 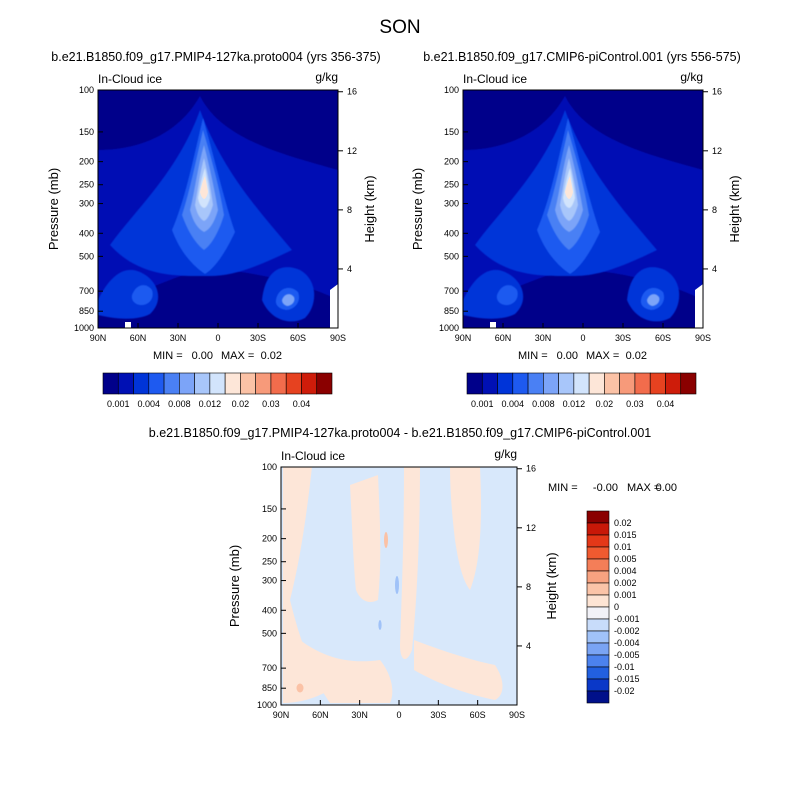 I want to click on colorbar-label: 0.01, so click(x=623, y=547).